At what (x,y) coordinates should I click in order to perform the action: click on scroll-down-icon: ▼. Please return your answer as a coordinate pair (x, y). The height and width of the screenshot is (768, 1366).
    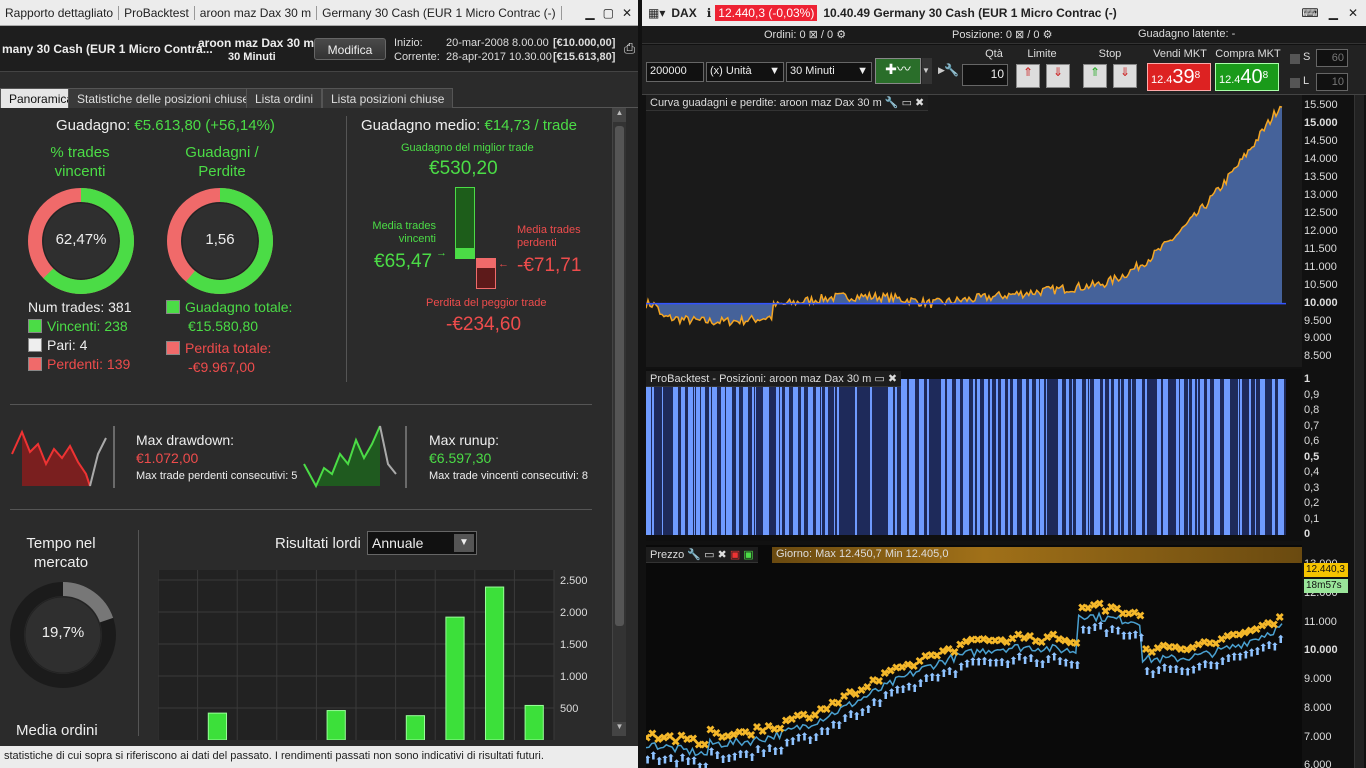
    Looking at the image, I should click on (619, 729).